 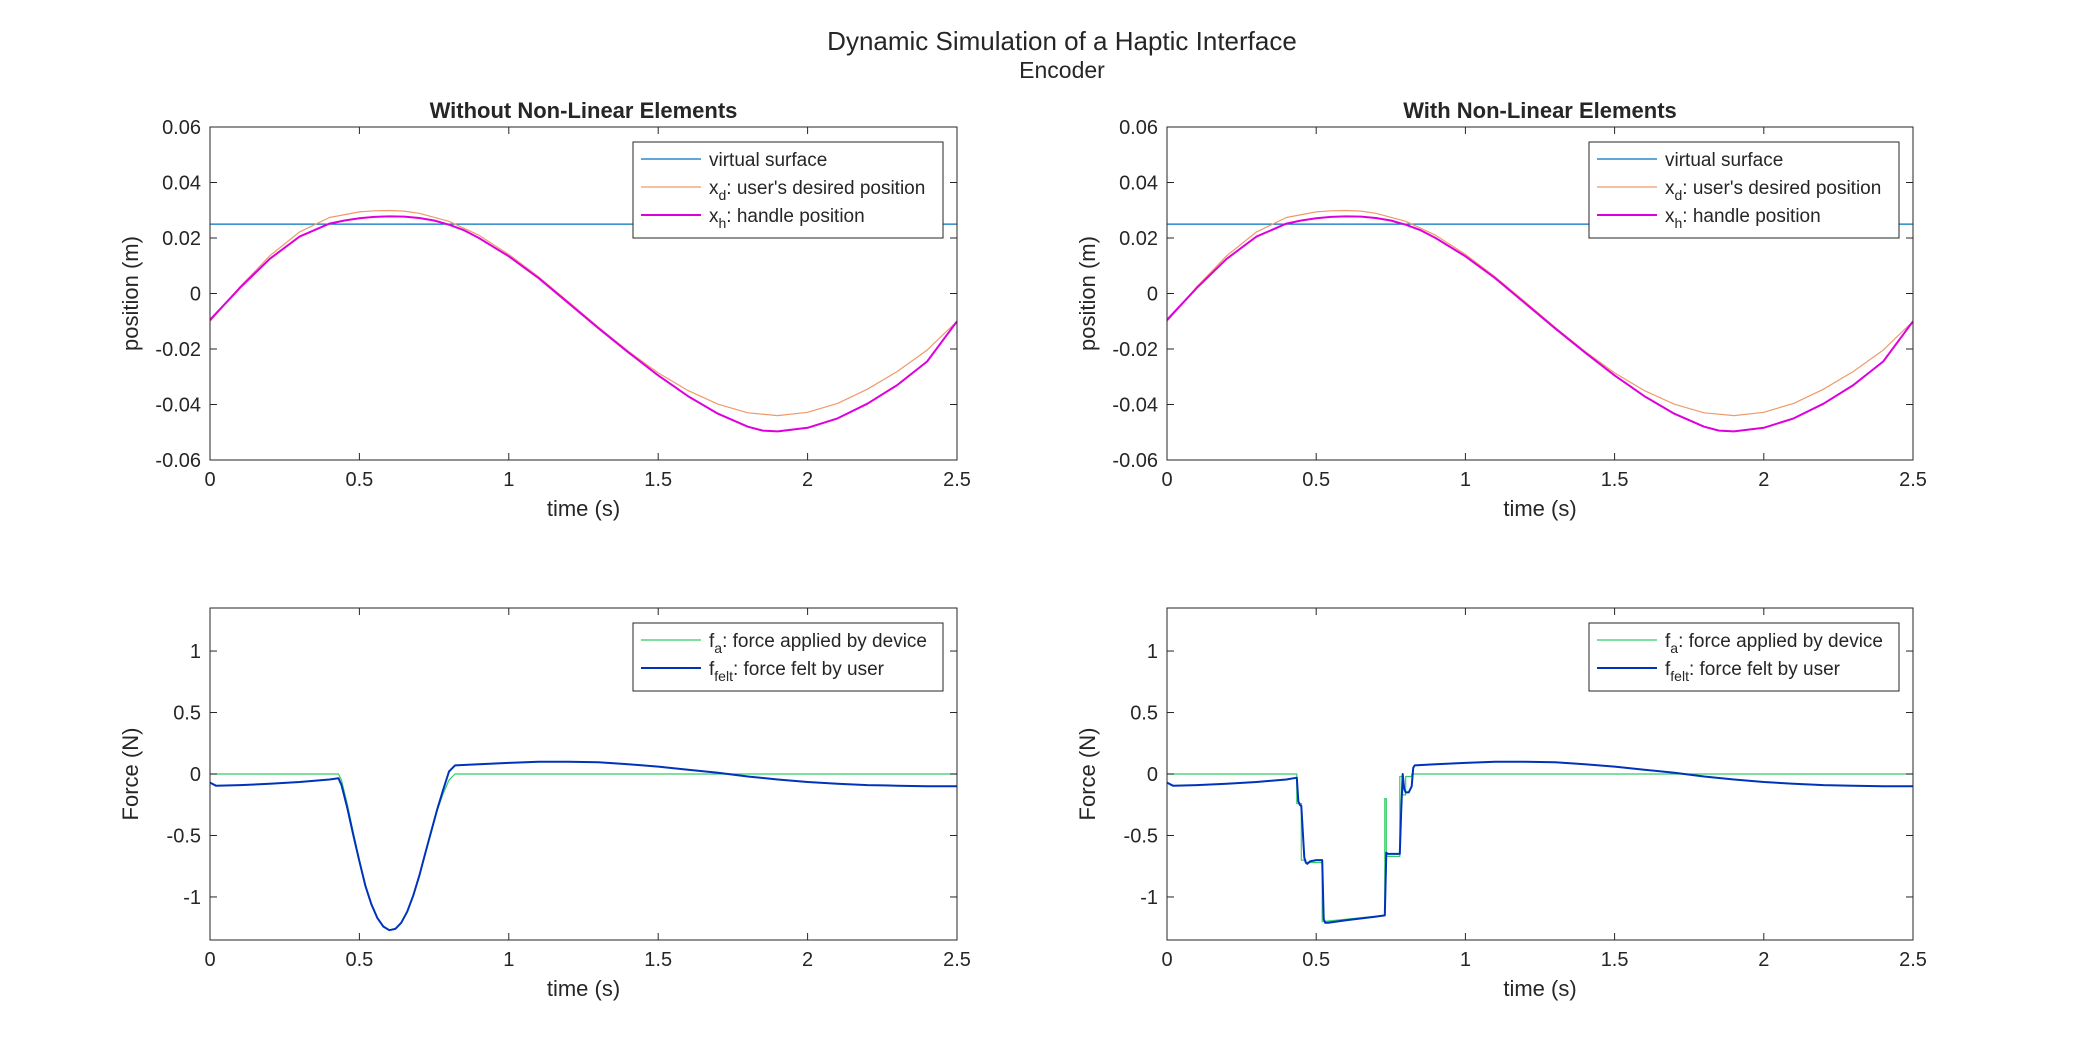 I want to click on figure-subtitle: Encoder, so click(x=1062, y=70).